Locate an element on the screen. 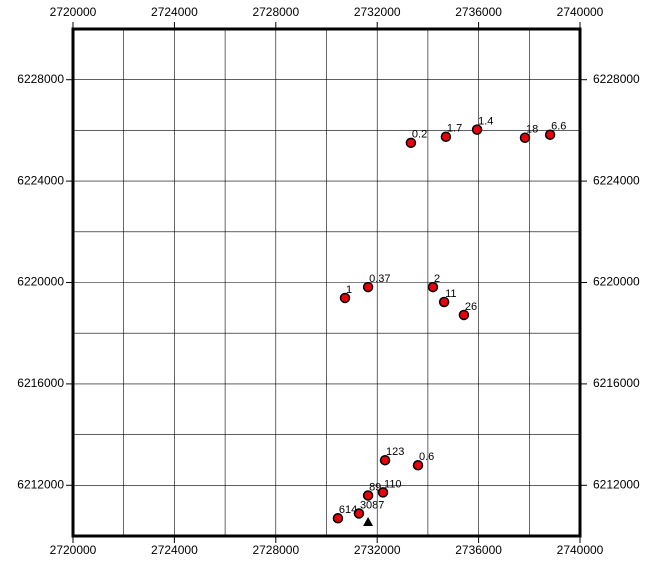 This screenshot has height=579, width=662. station is located at coordinates (368, 522).